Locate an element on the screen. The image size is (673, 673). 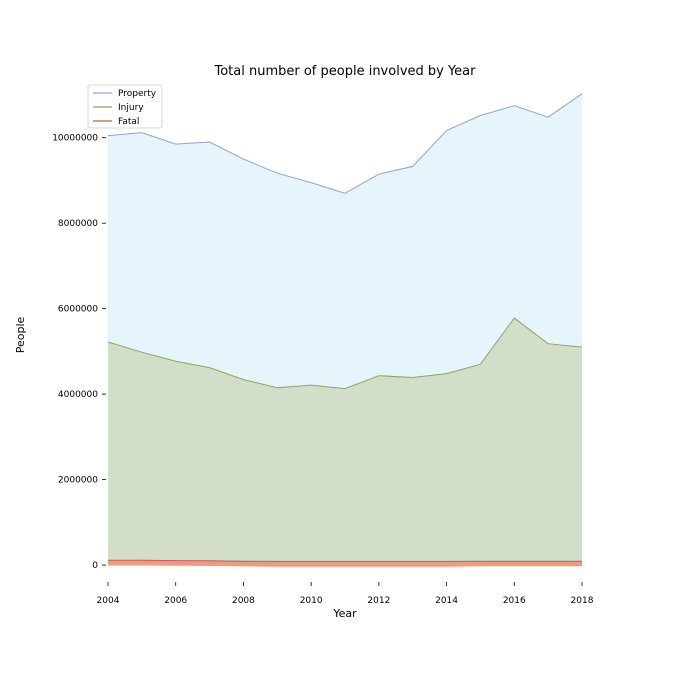
fatal-line is located at coordinates (345, 560).